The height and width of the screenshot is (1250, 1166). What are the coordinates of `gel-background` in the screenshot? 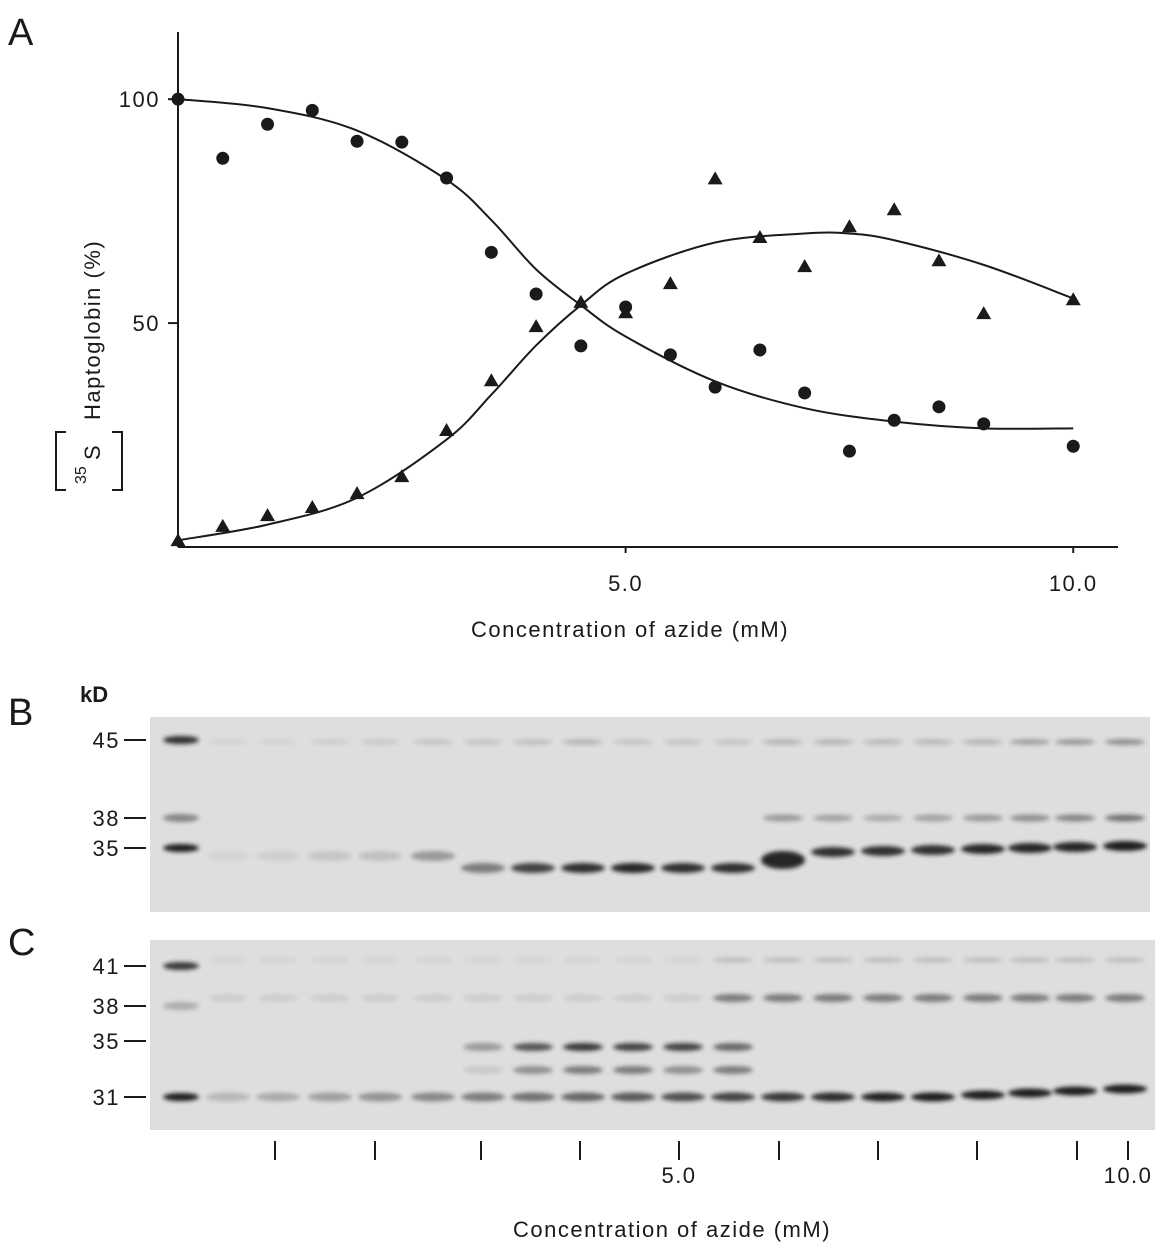 It's located at (652, 1035).